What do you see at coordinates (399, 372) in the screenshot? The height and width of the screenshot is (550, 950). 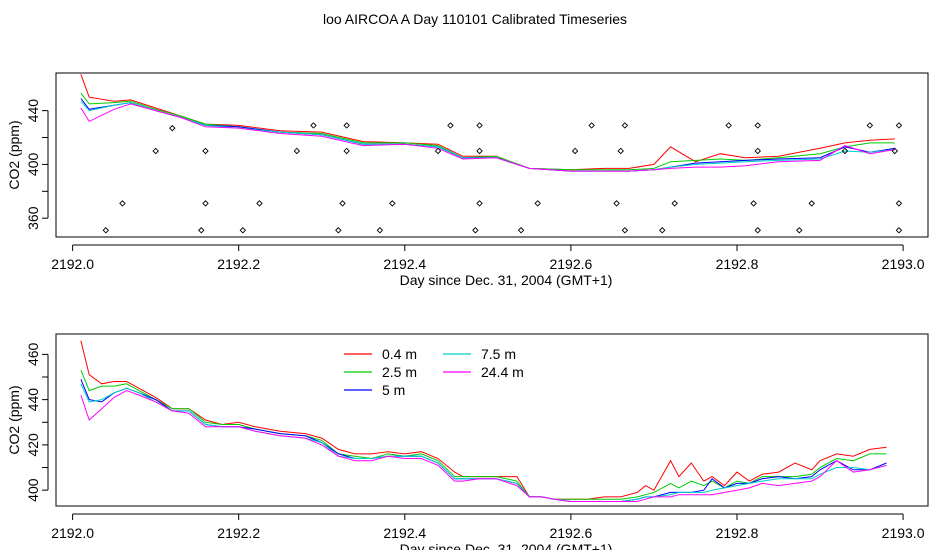 I see `legend-label: 2.5 m` at bounding box center [399, 372].